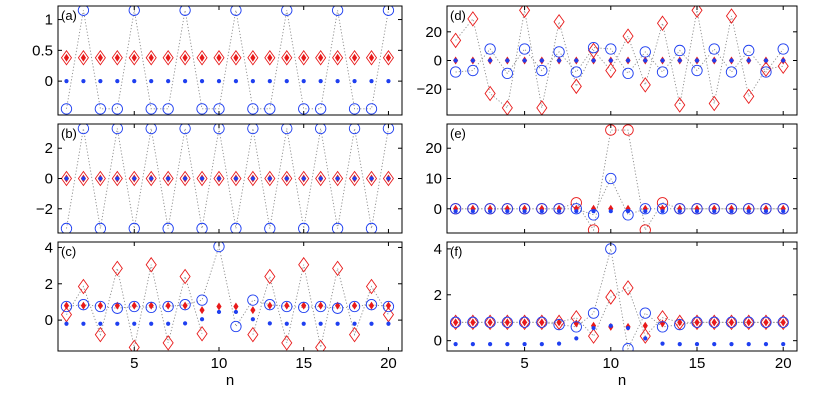  Describe the element at coordinates (49, 148) in the screenshot. I see `y-tick-label: 2` at that location.